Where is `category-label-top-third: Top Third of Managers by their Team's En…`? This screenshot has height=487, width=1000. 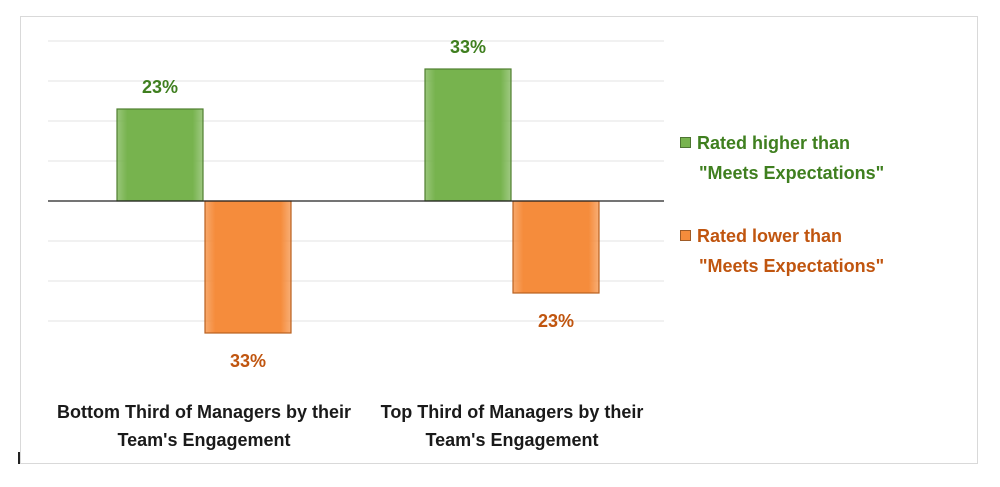
category-label-top-third: Top Third of Managers by their Team's En… is located at coordinates (512, 426).